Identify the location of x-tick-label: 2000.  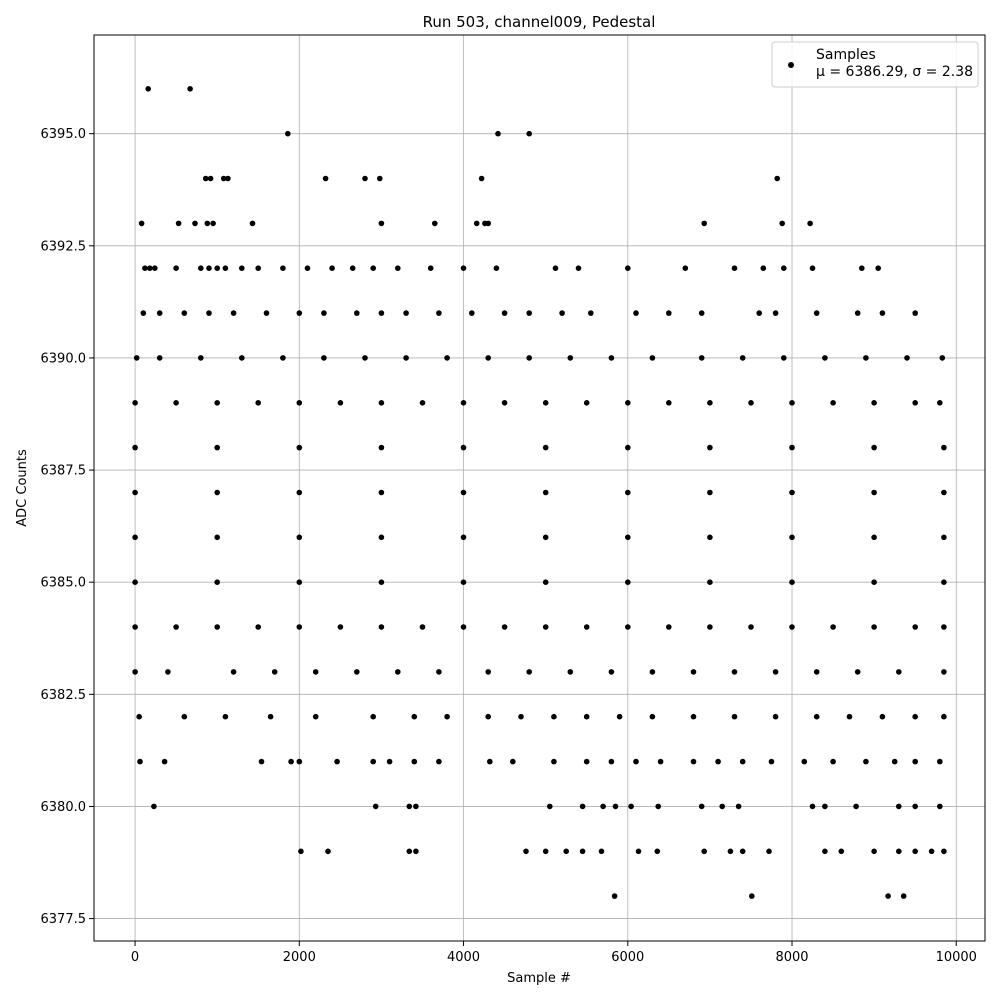
(299, 957).